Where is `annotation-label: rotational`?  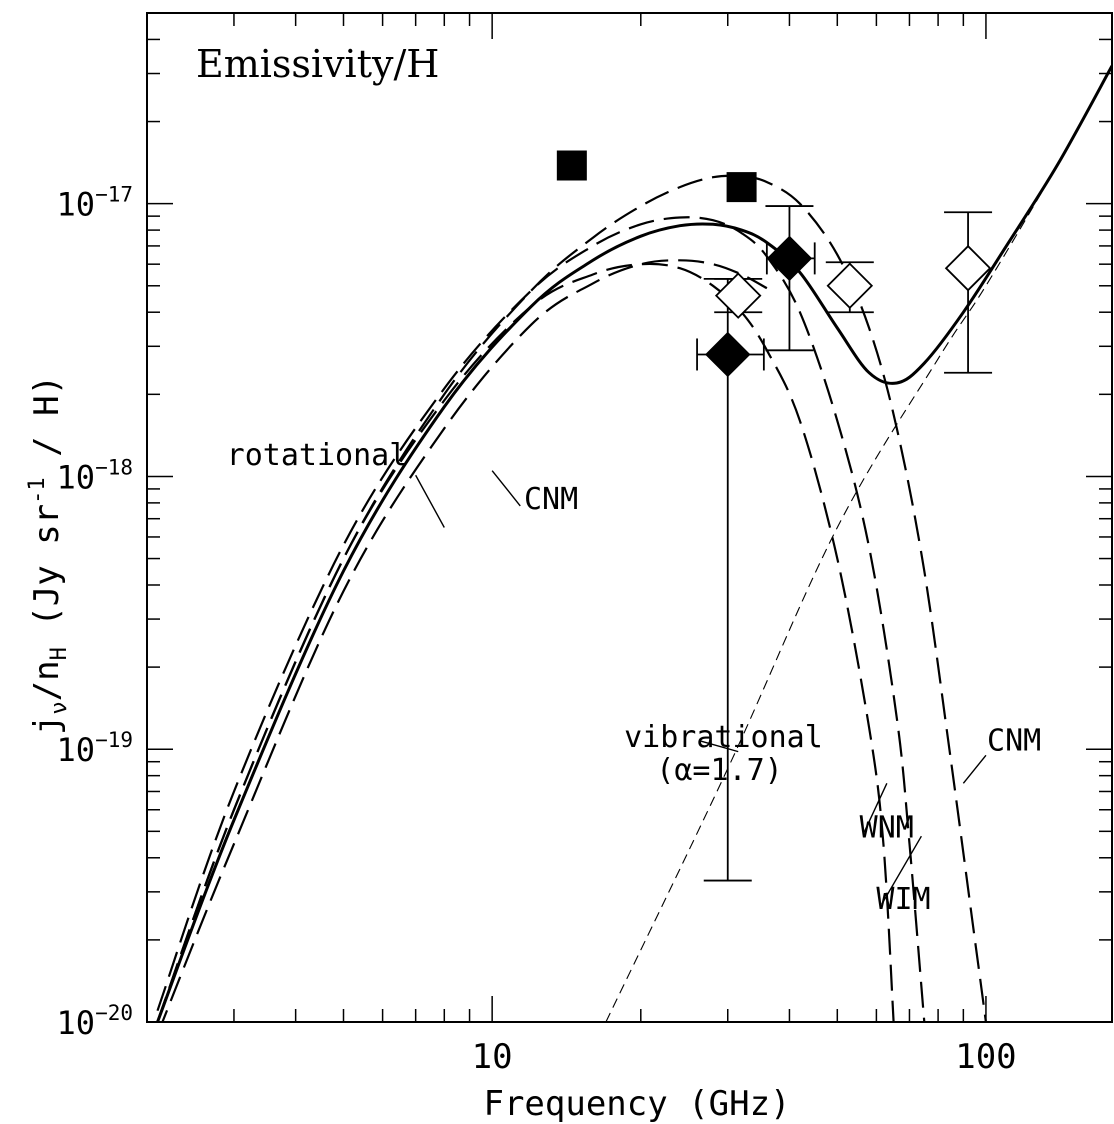 annotation-label: rotational is located at coordinates (317, 455).